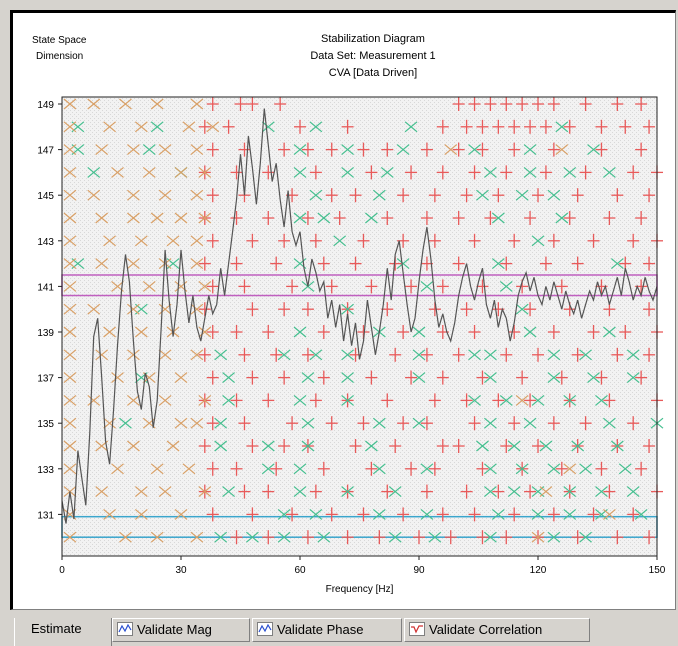  I want to click on tab-validate-phase: Validate Phase, so click(327, 630).